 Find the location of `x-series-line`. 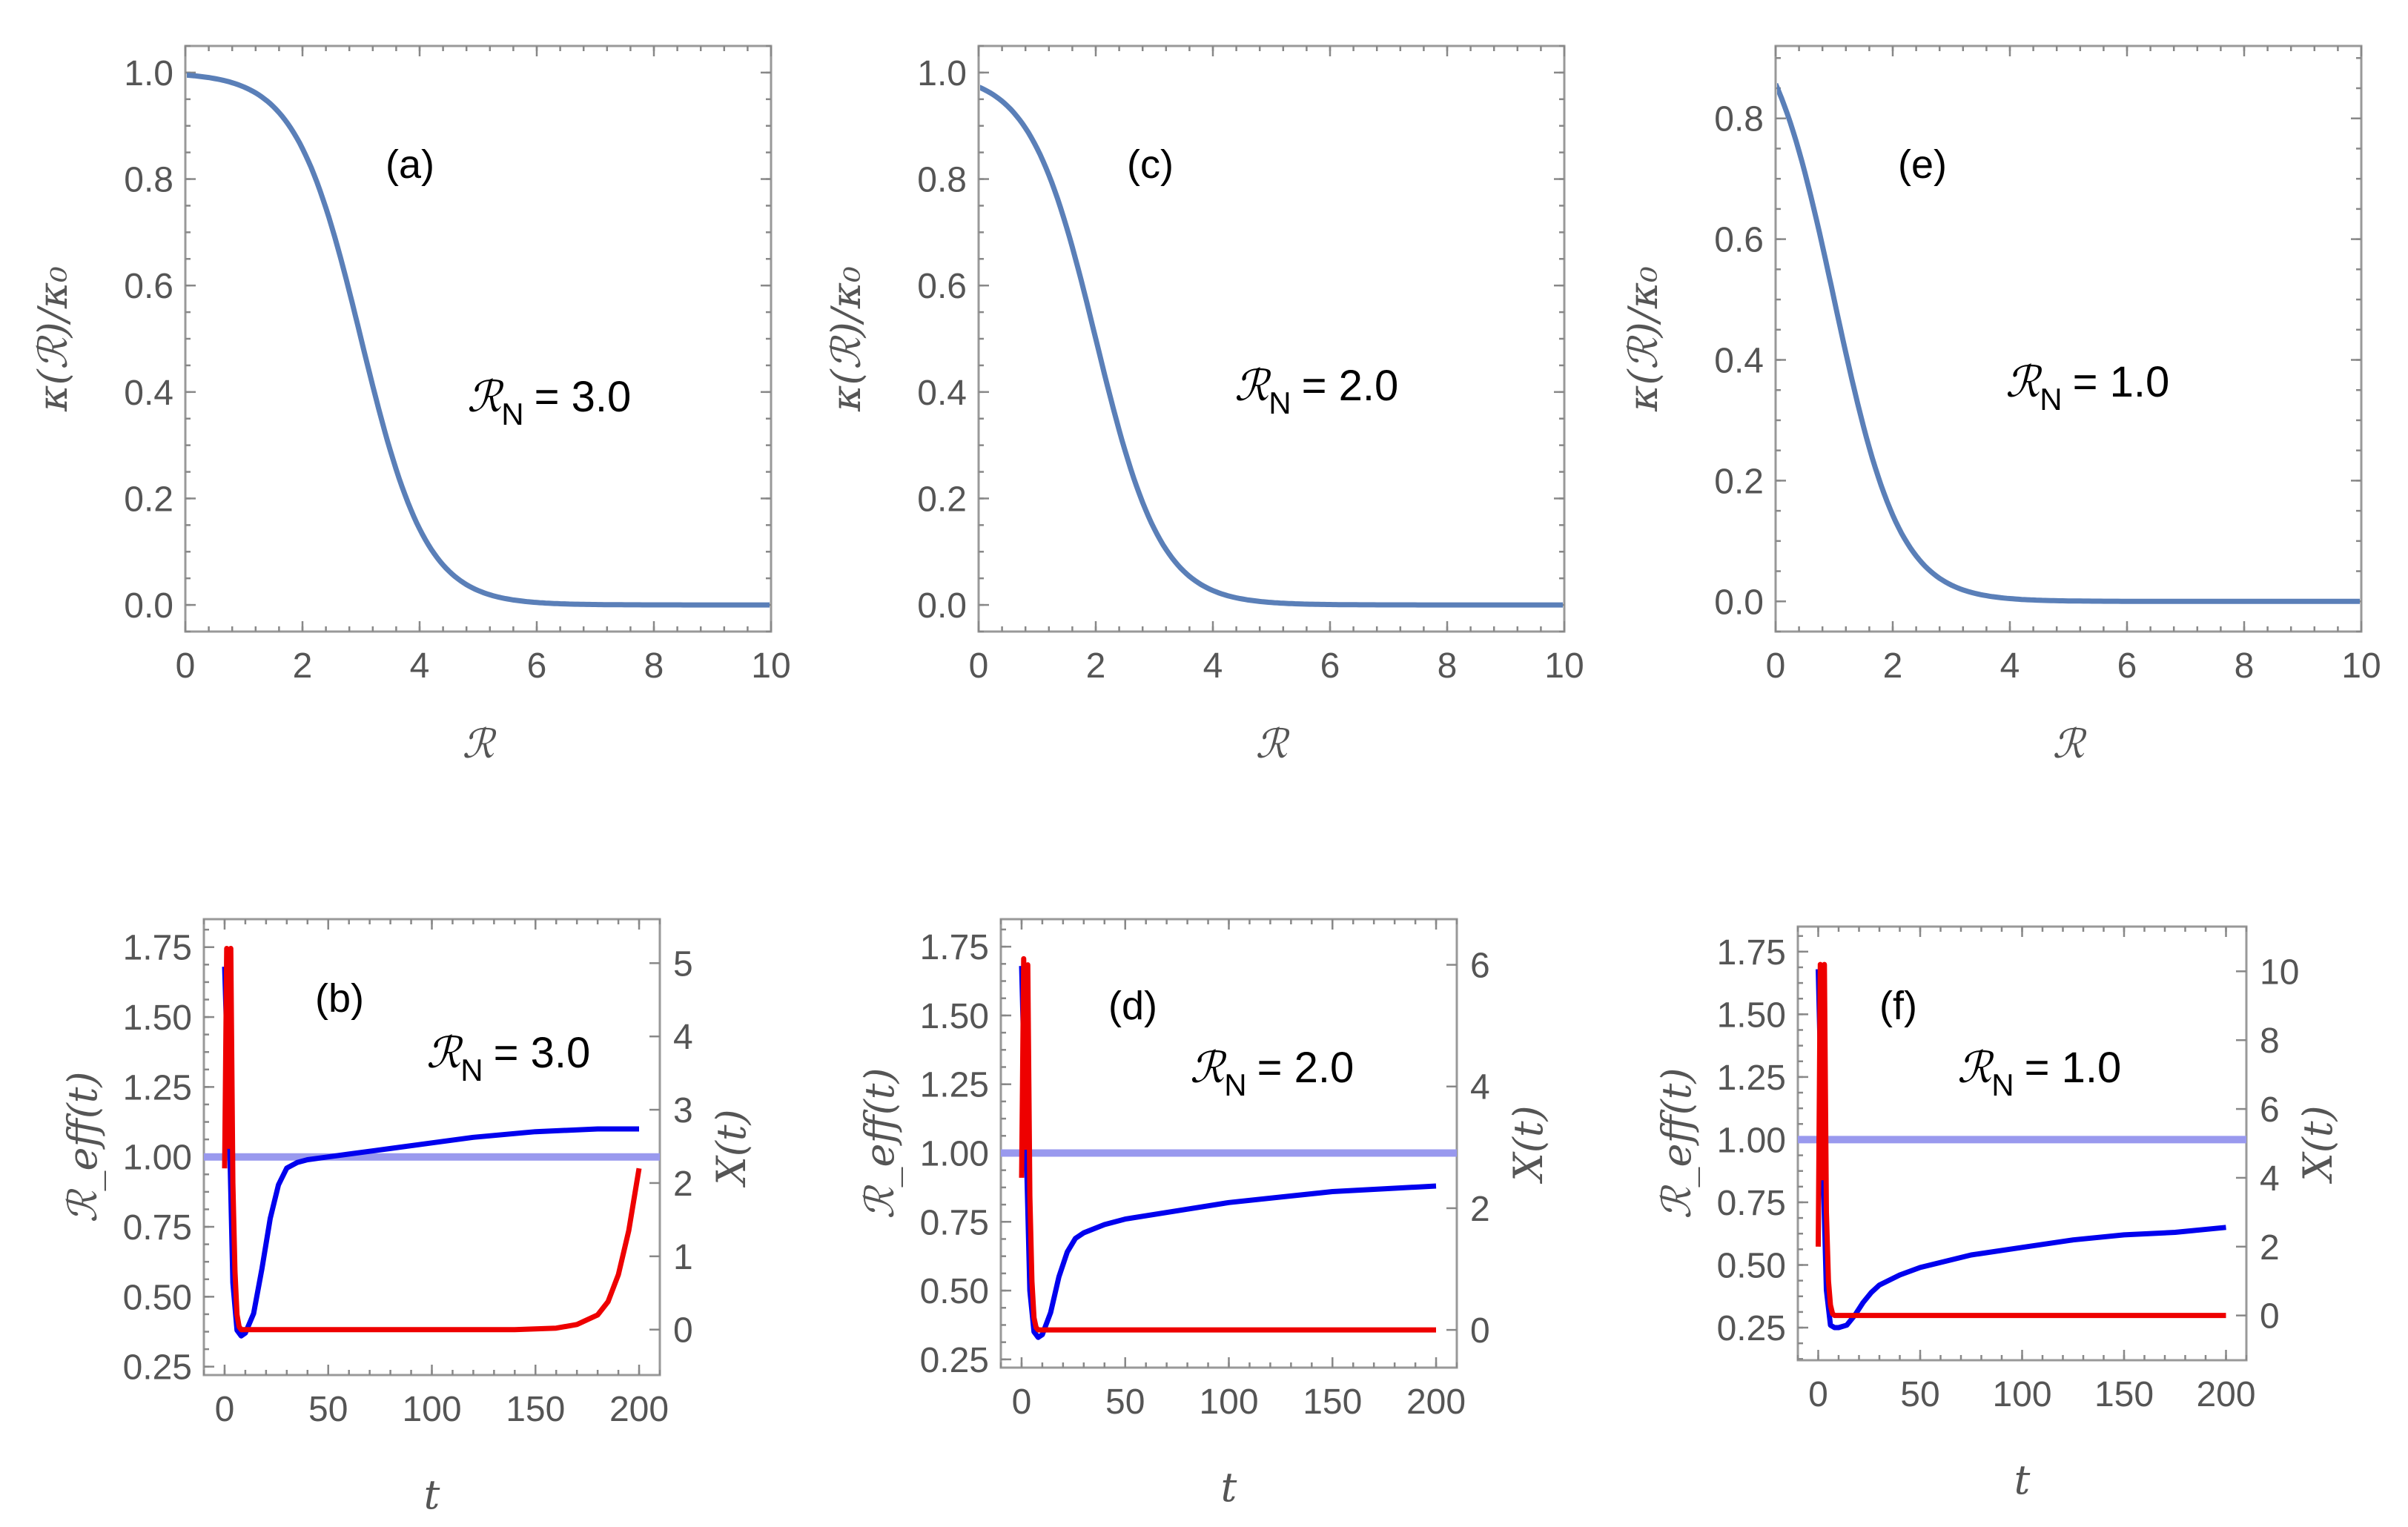

x-series-line is located at coordinates (1227, 1144).